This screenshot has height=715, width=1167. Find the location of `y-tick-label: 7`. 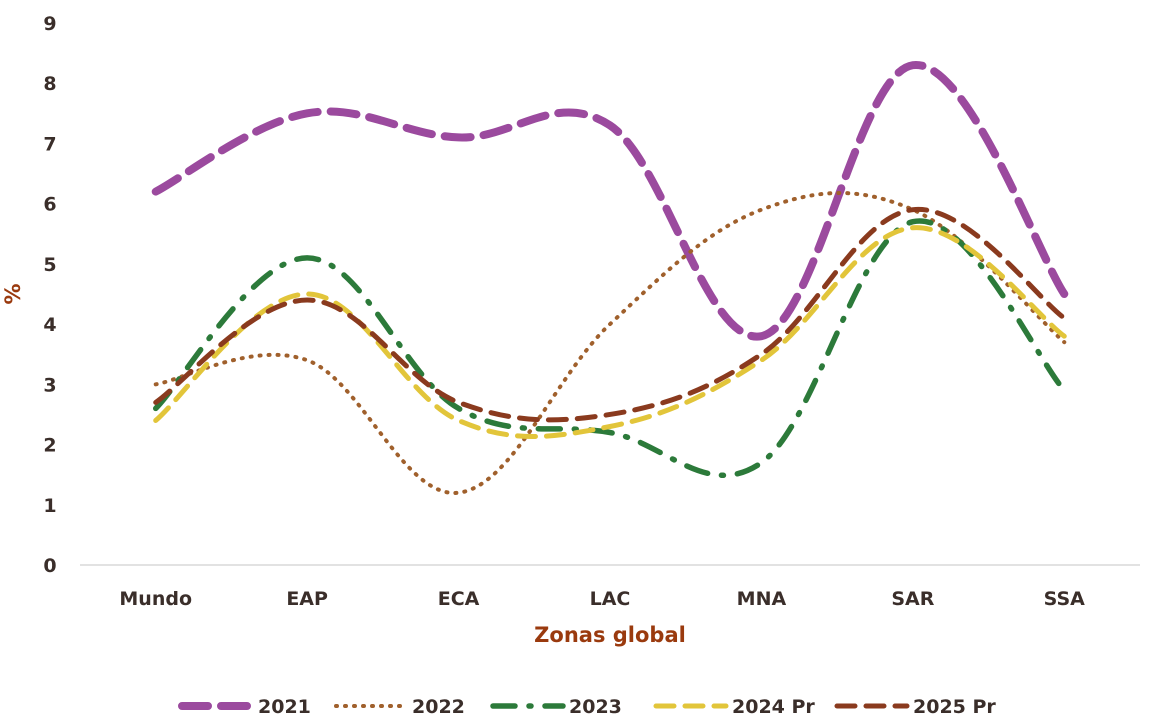

y-tick-label: 7 is located at coordinates (49, 144).